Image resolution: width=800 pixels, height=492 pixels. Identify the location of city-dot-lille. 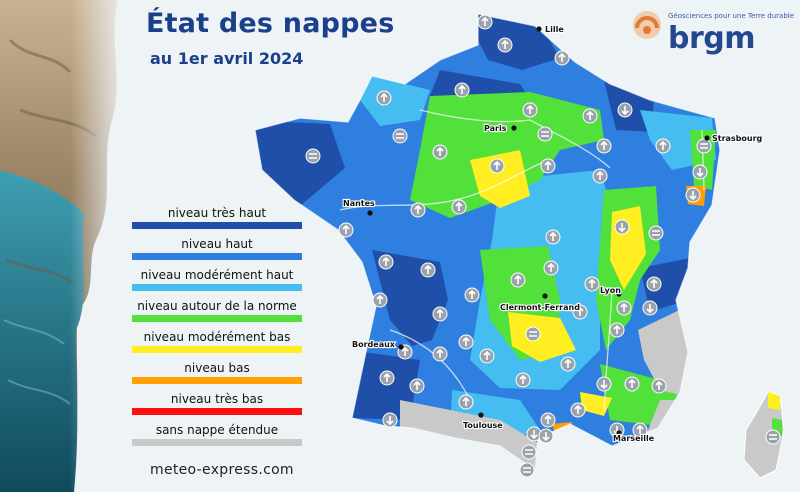
(539, 29).